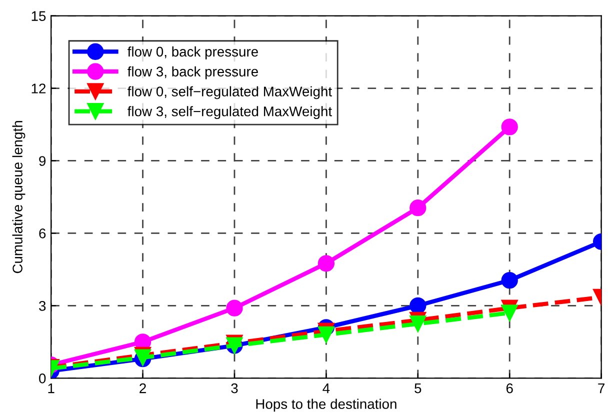  What do you see at coordinates (51, 389) in the screenshot?
I see `x-tick-label: 1` at bounding box center [51, 389].